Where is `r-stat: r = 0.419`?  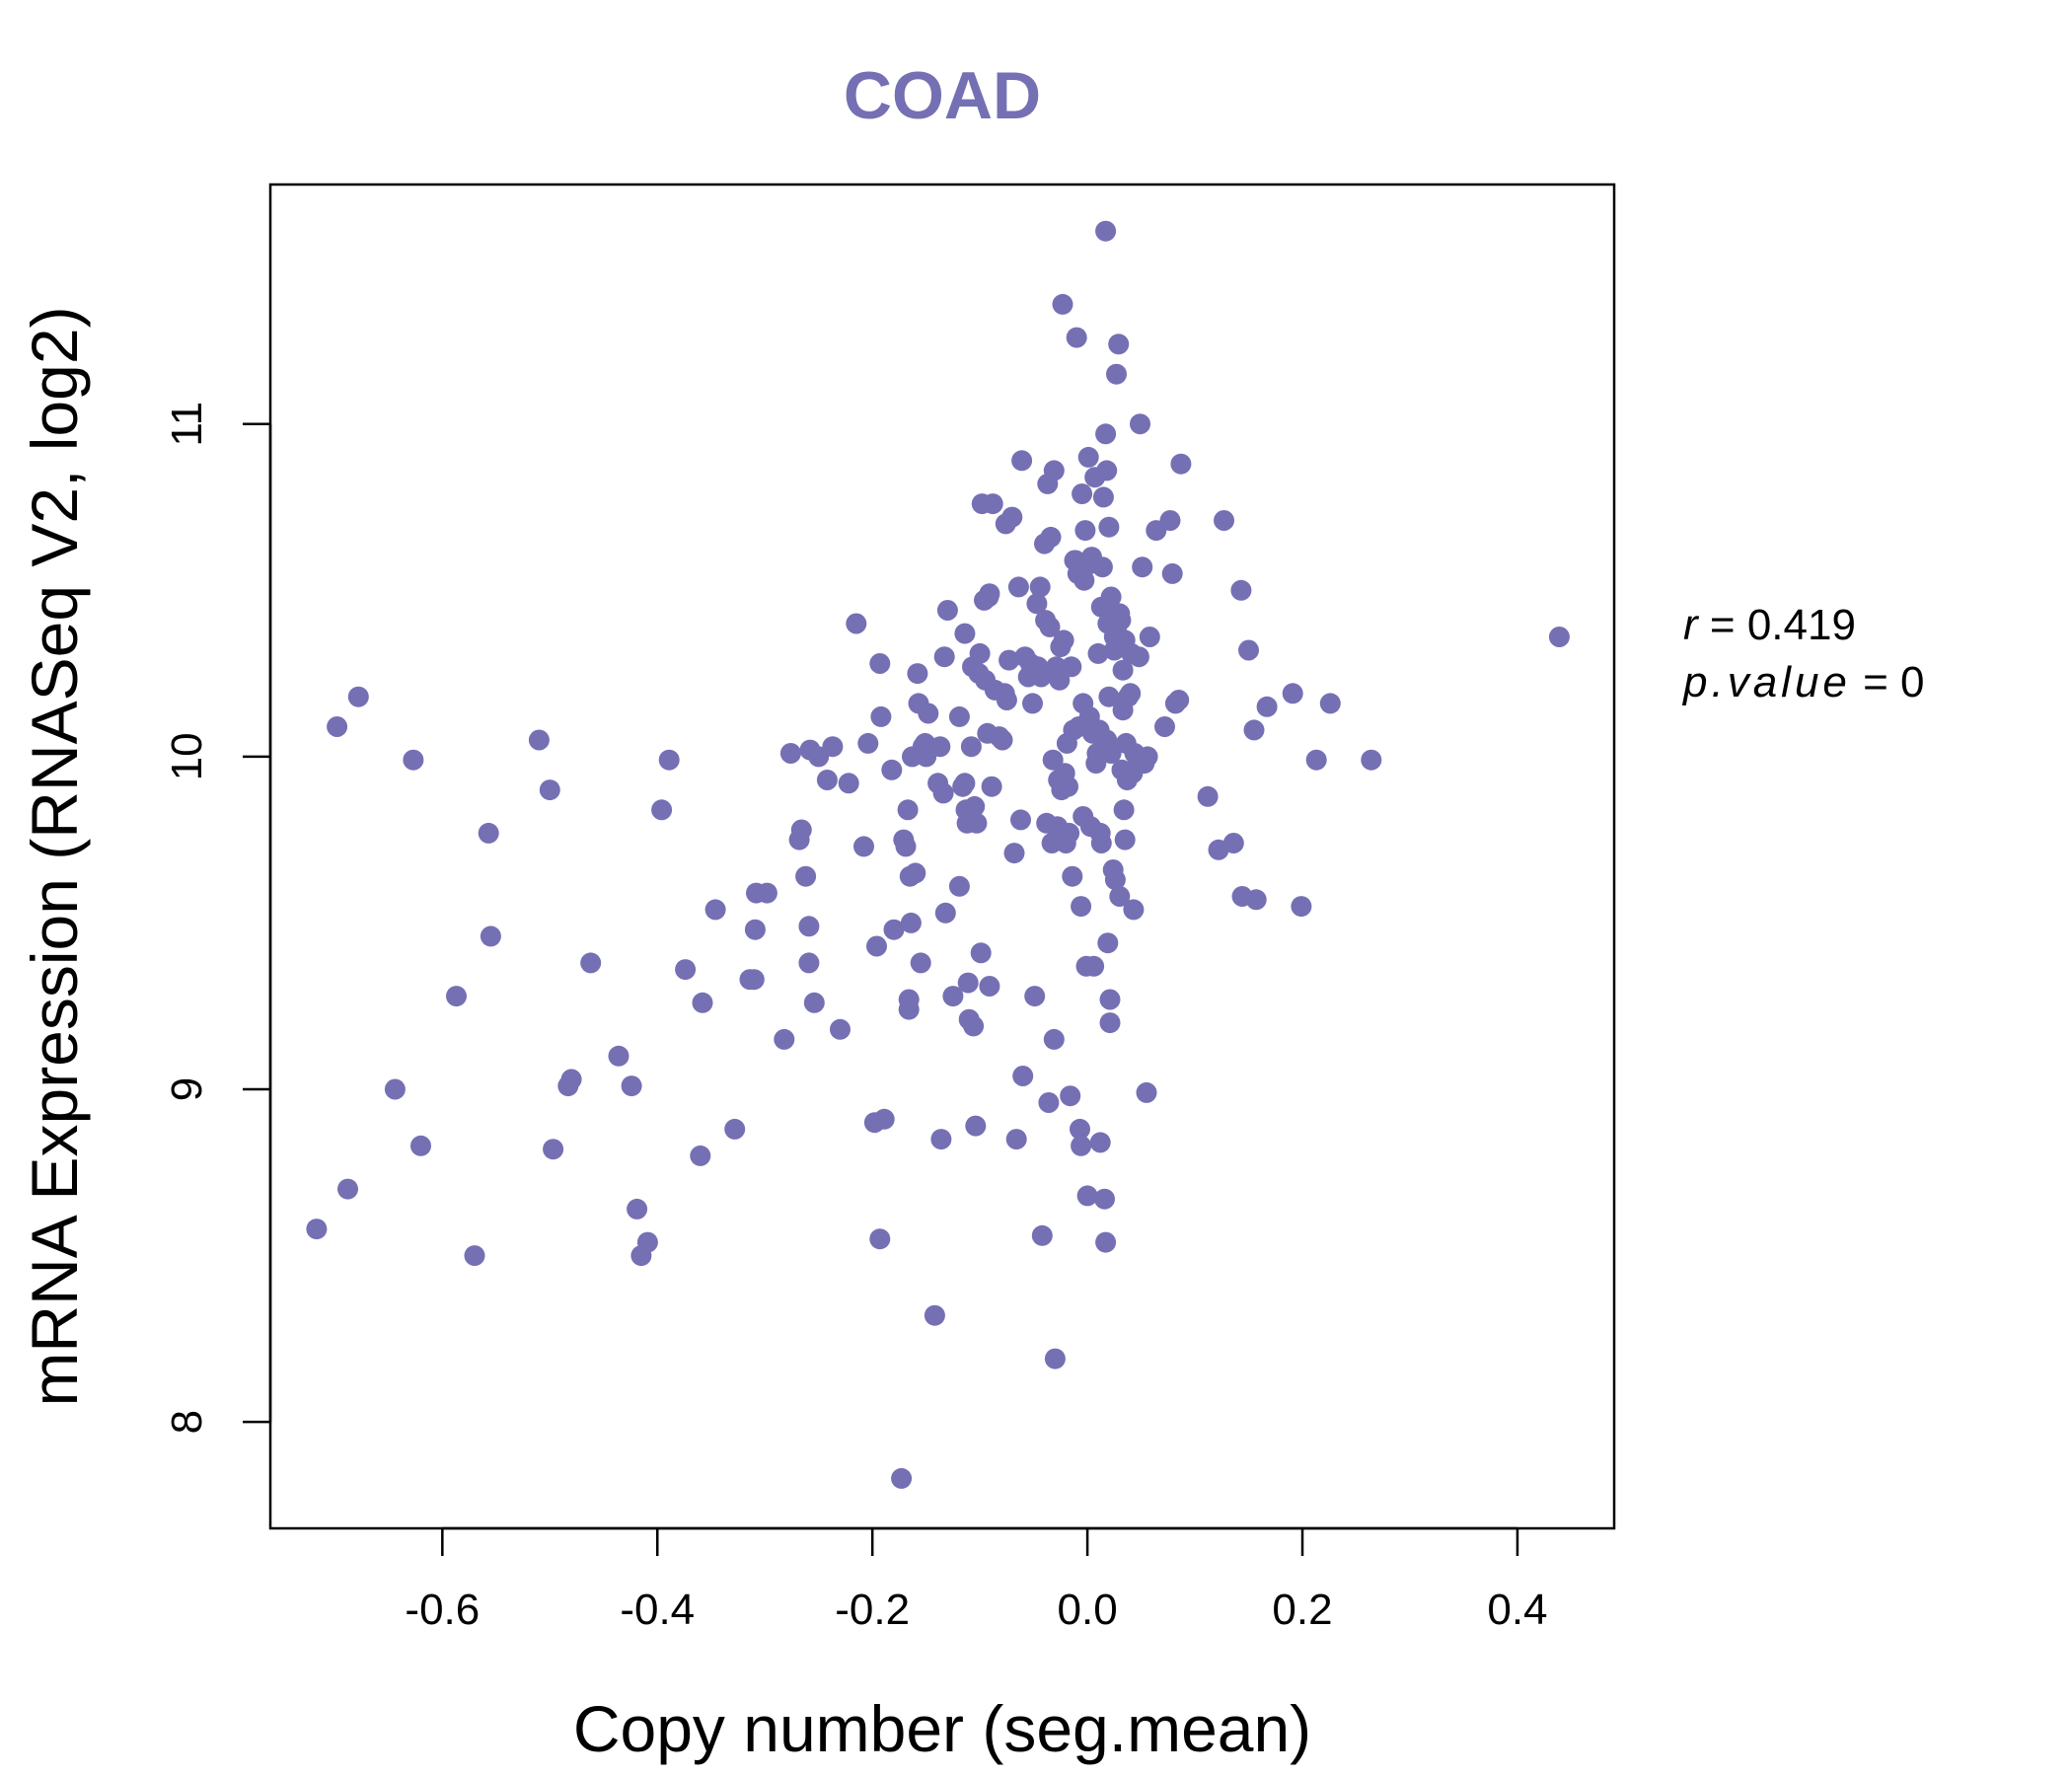 r-stat: r = 0.419 is located at coordinates (1770, 625).